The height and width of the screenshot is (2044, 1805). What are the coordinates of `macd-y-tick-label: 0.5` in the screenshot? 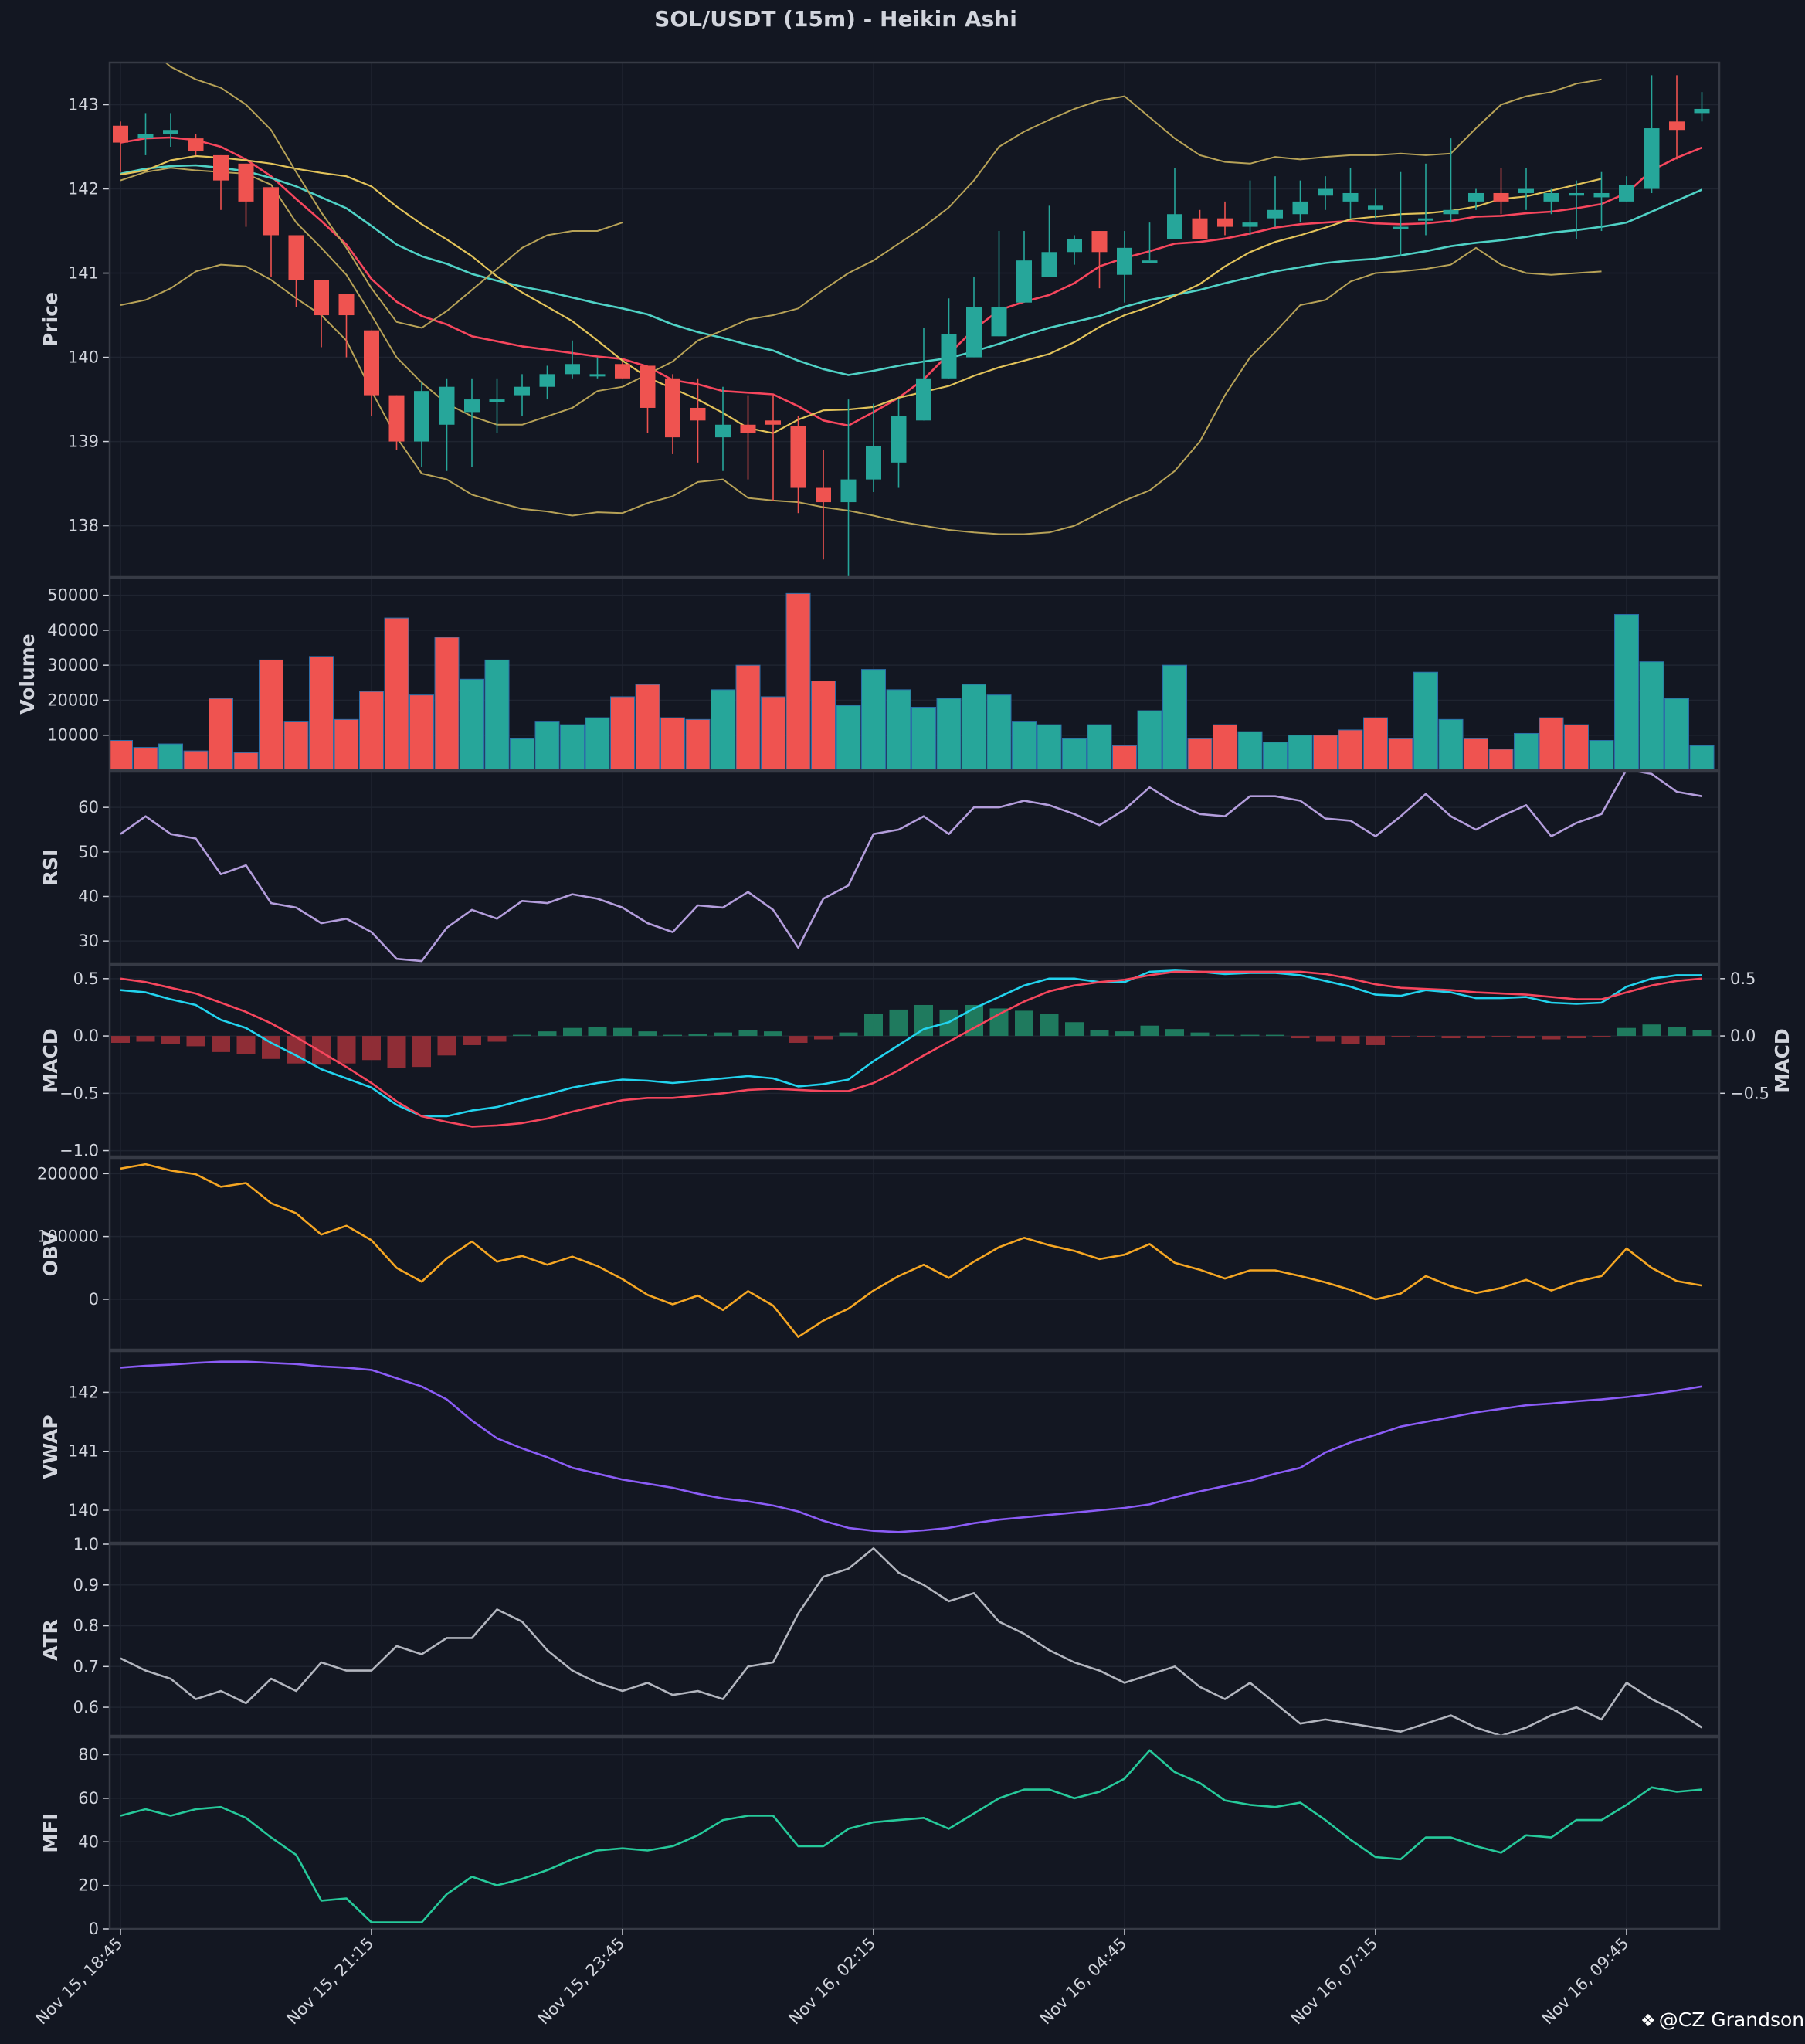 It's located at (86, 978).